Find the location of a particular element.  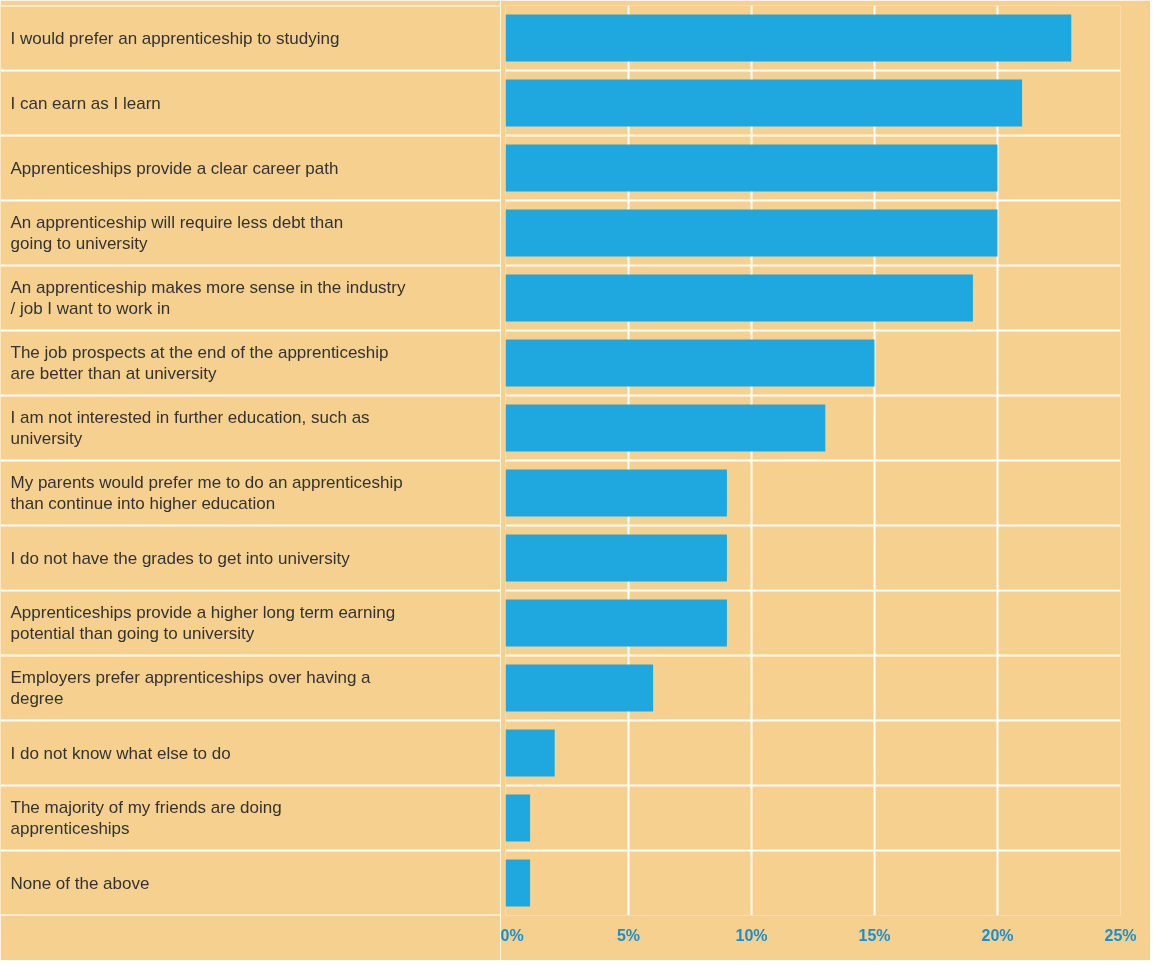

y-tick-label: I am not interested in further education, such as university is located at coordinates (190, 428).